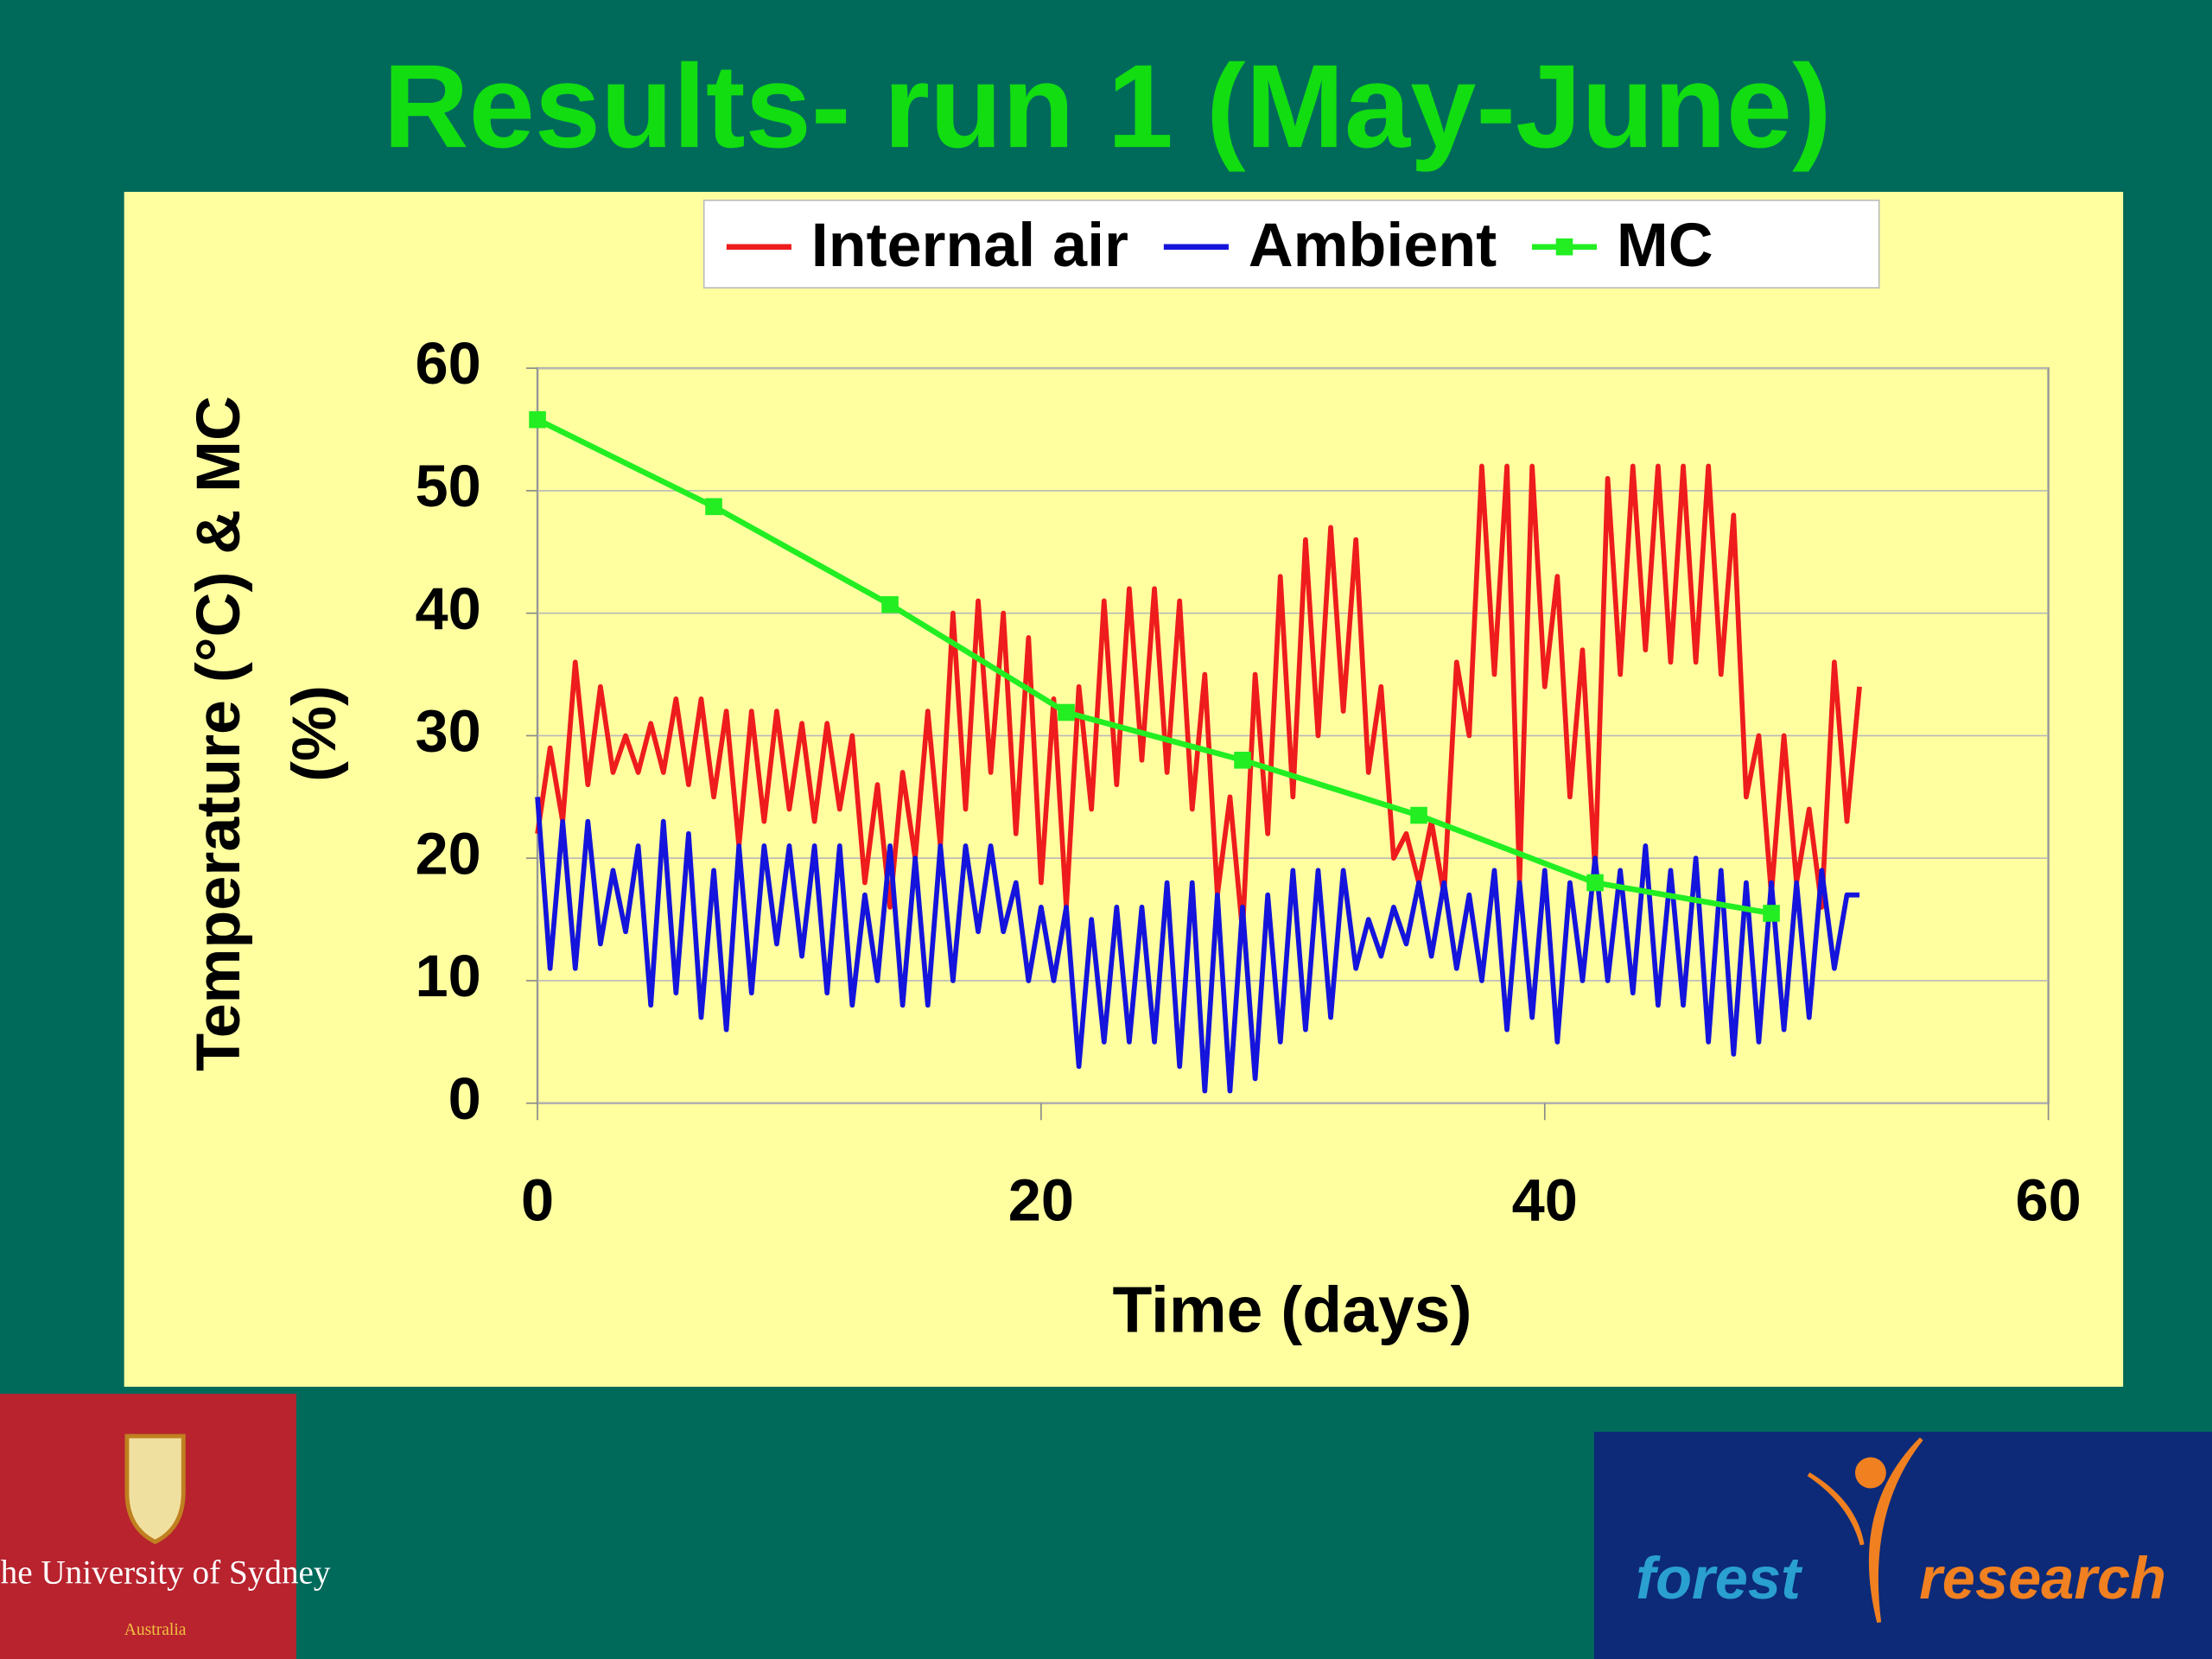 This screenshot has height=1659, width=2212. What do you see at coordinates (165, 1573) in the screenshot?
I see `logo-text: The University of Sydney` at bounding box center [165, 1573].